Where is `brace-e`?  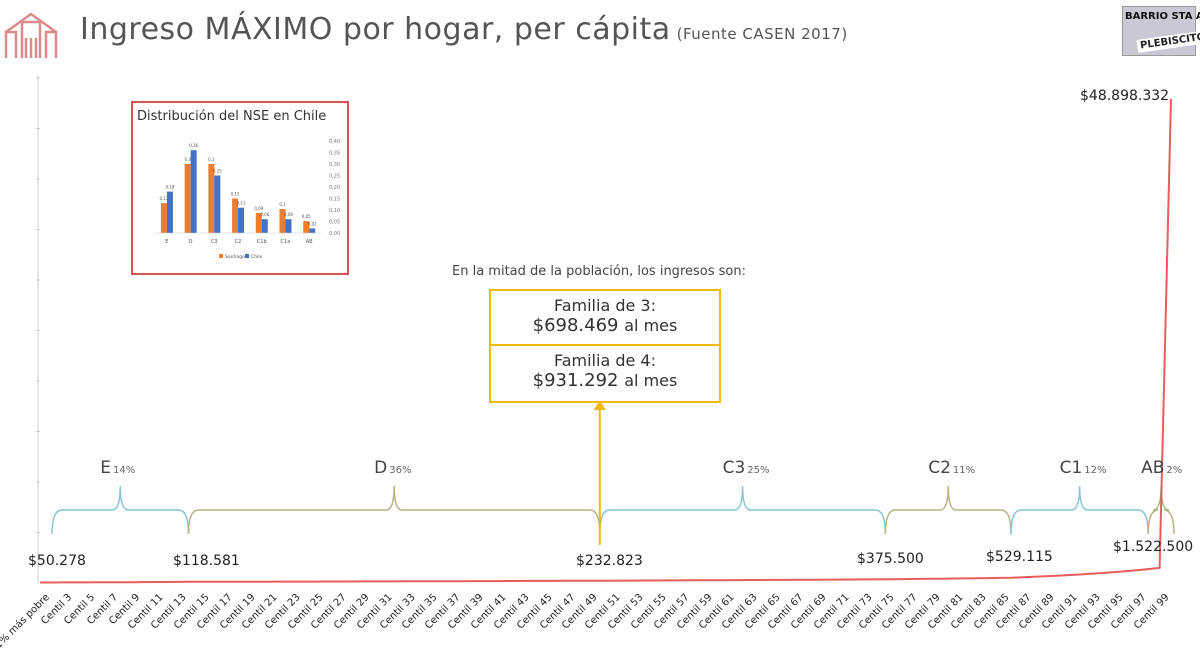
brace-e is located at coordinates (120, 510).